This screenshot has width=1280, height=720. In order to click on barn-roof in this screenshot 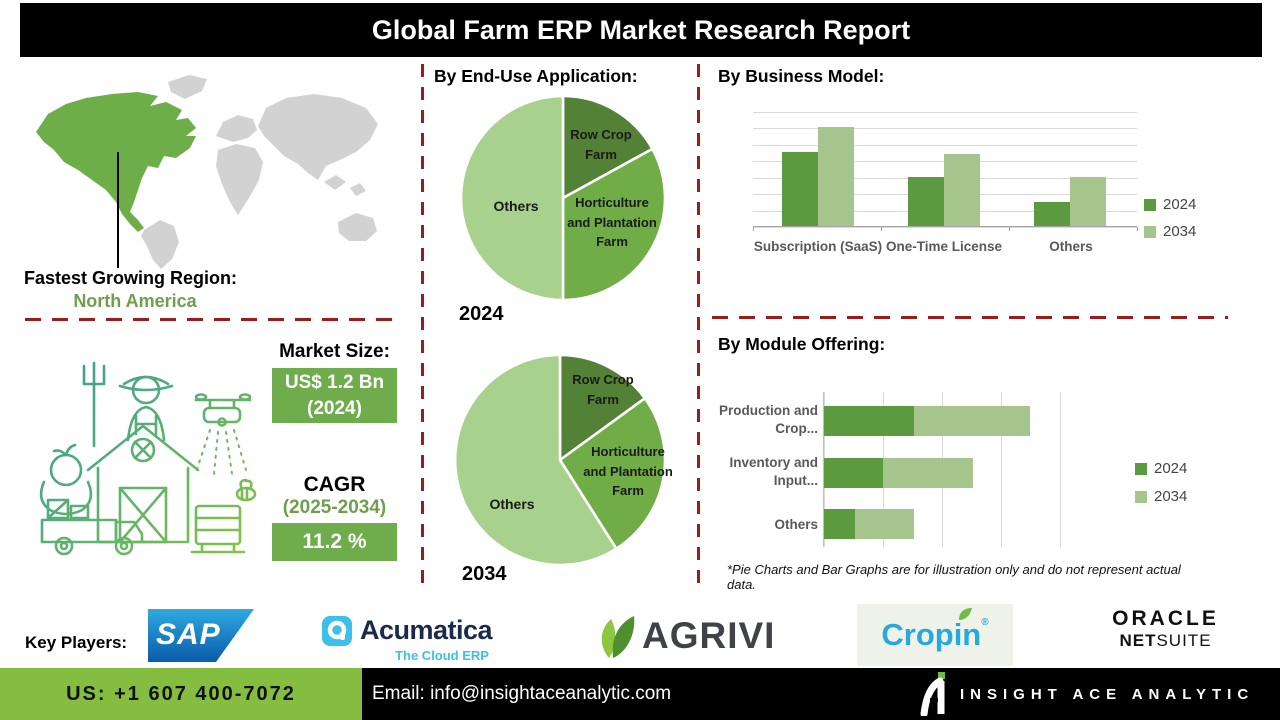, I will do `click(143, 448)`.